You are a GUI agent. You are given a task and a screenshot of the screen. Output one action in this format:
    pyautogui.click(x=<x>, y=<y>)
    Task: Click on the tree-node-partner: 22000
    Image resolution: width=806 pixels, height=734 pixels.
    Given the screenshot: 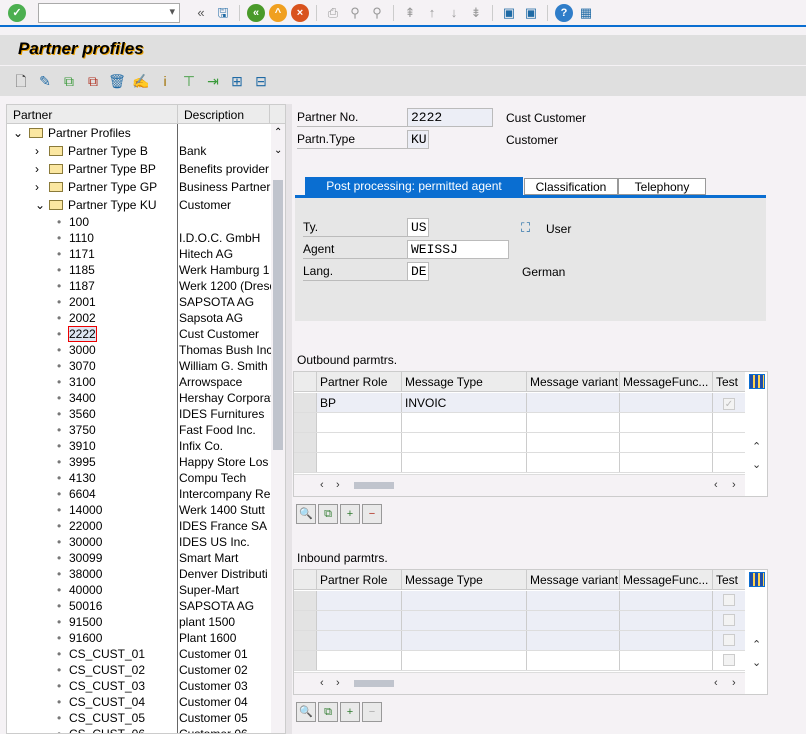 What is the action you would take?
    pyautogui.click(x=86, y=526)
    